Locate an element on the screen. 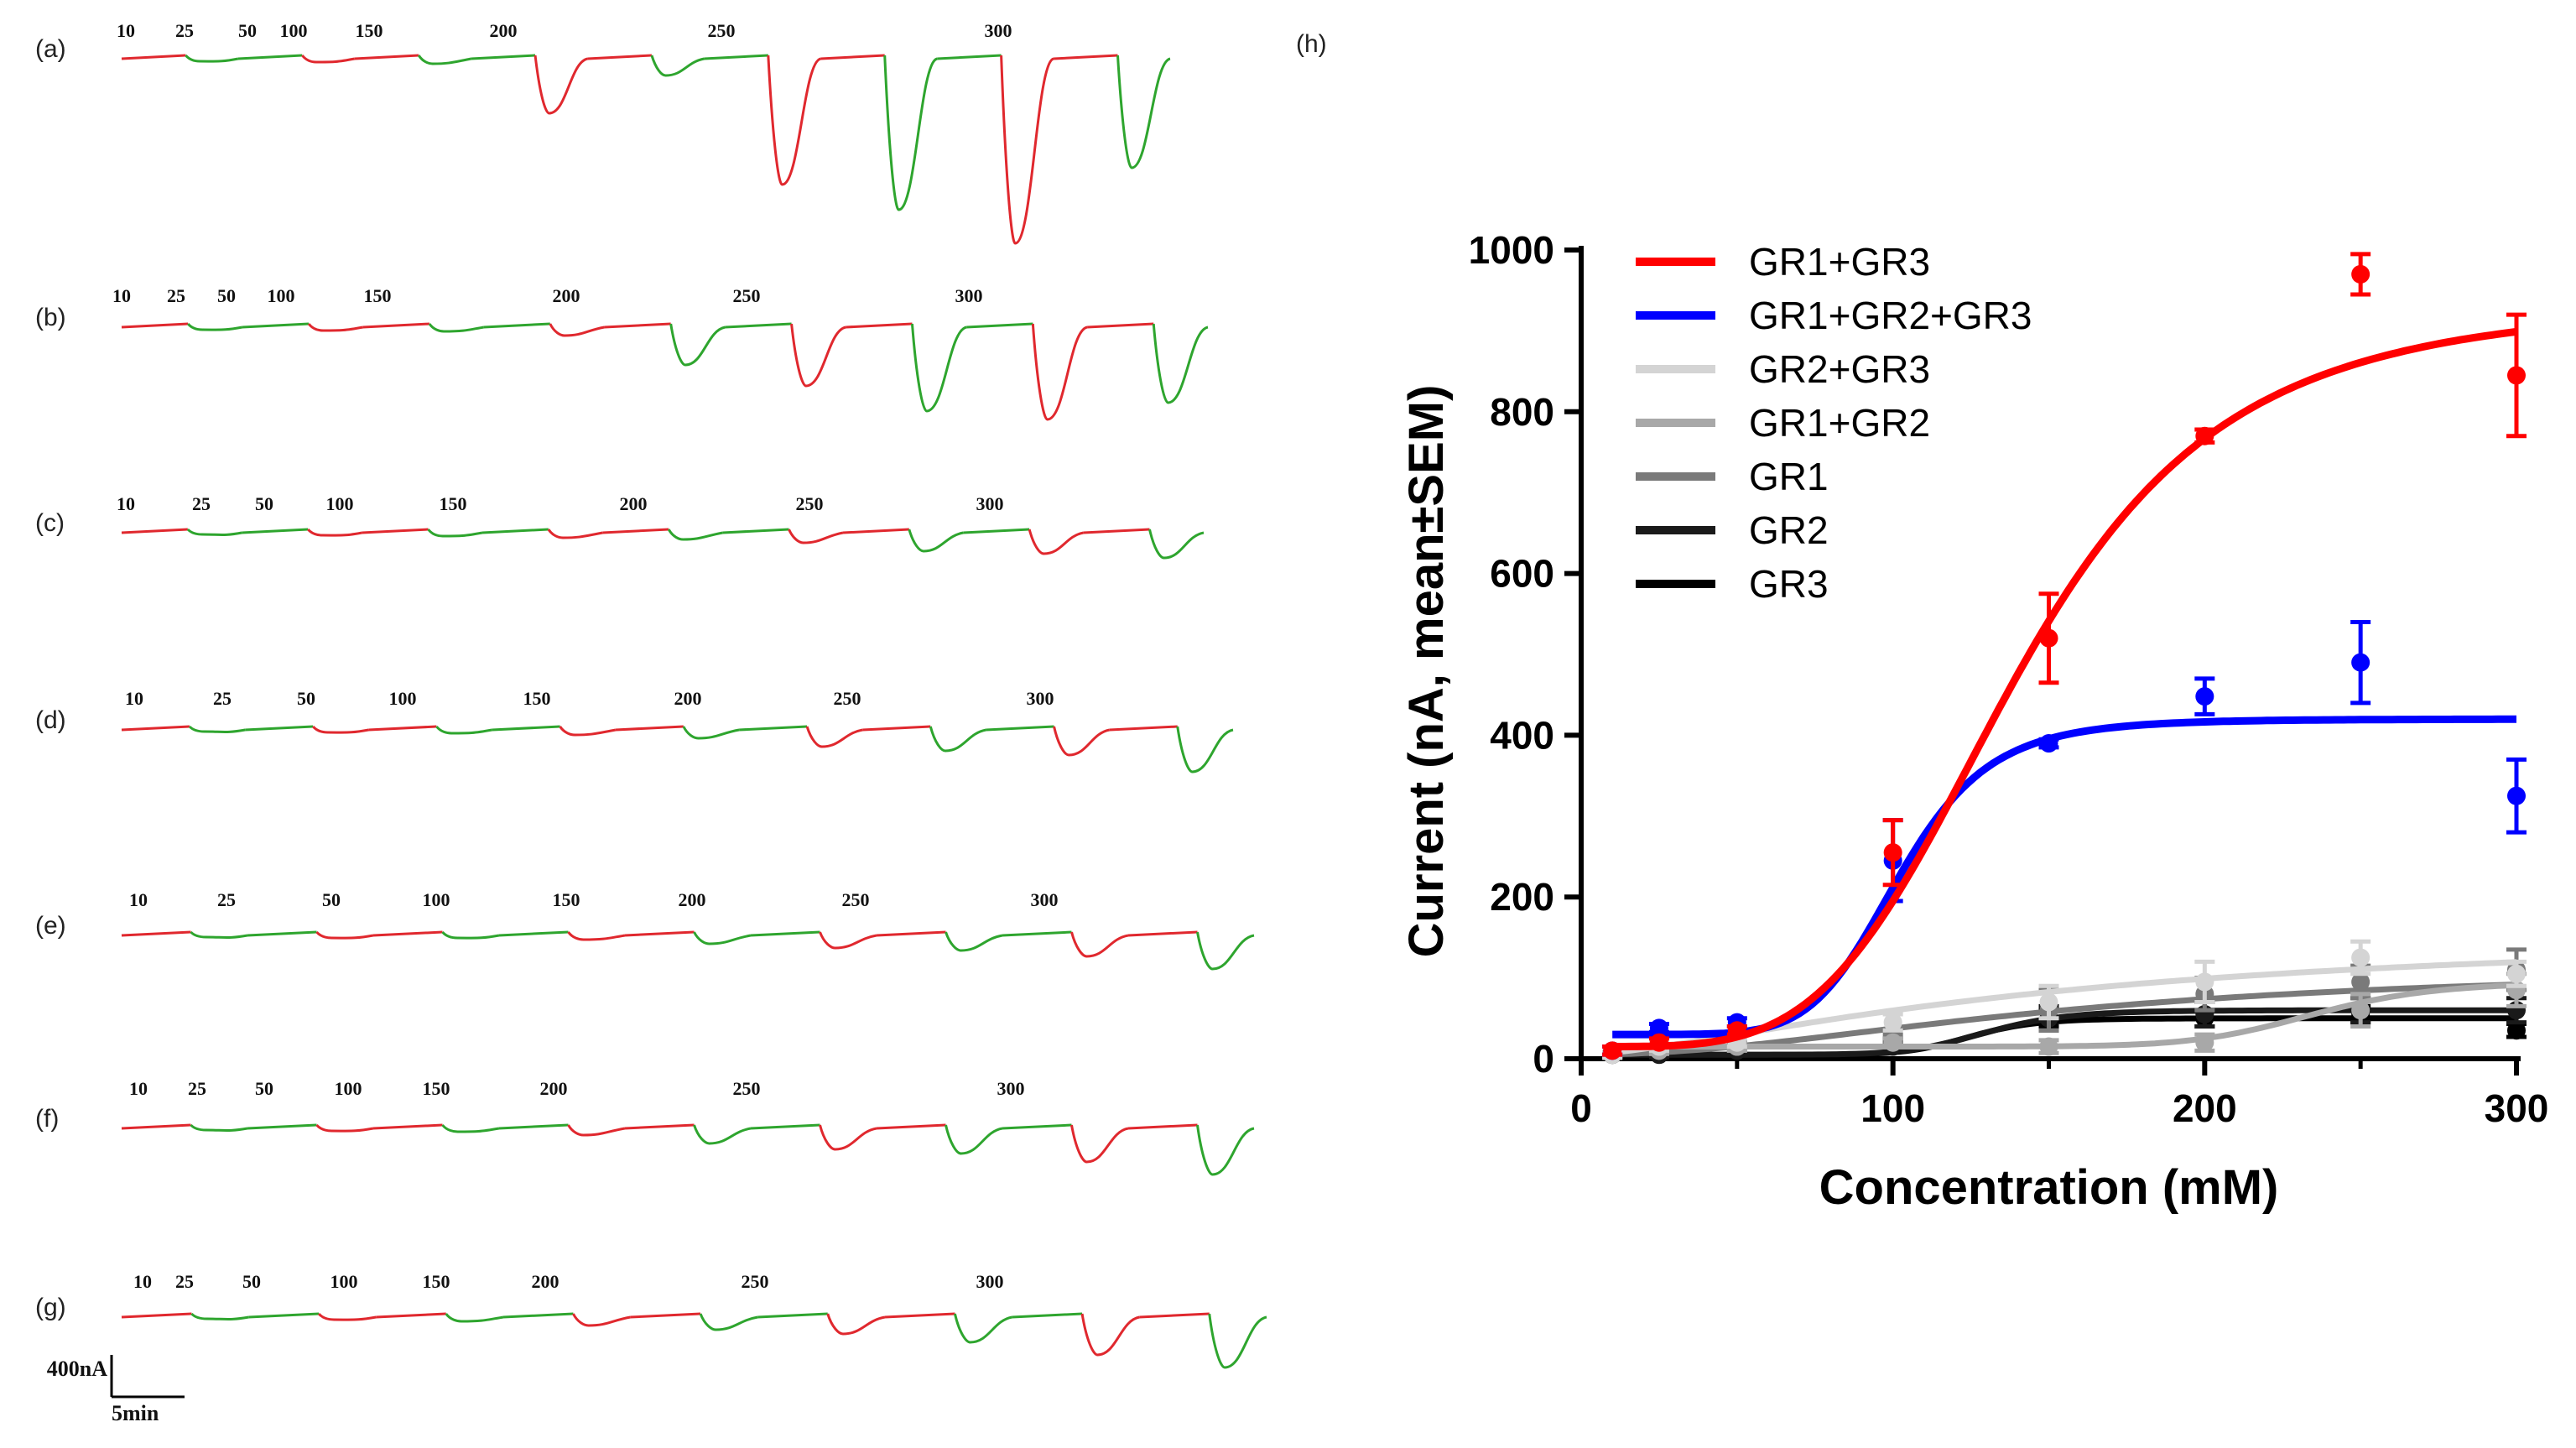  legend-label: GR2+GR3 is located at coordinates (1839, 369).